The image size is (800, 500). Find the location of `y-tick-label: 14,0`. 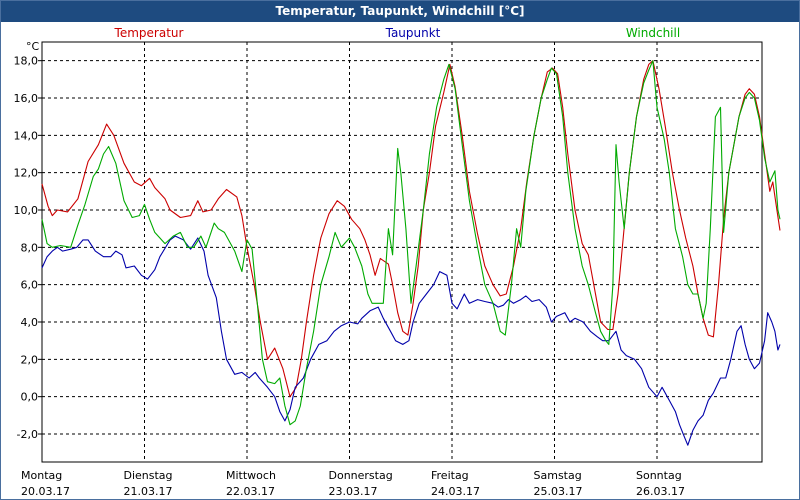

y-tick-label: 14,0 is located at coordinates (26, 135).